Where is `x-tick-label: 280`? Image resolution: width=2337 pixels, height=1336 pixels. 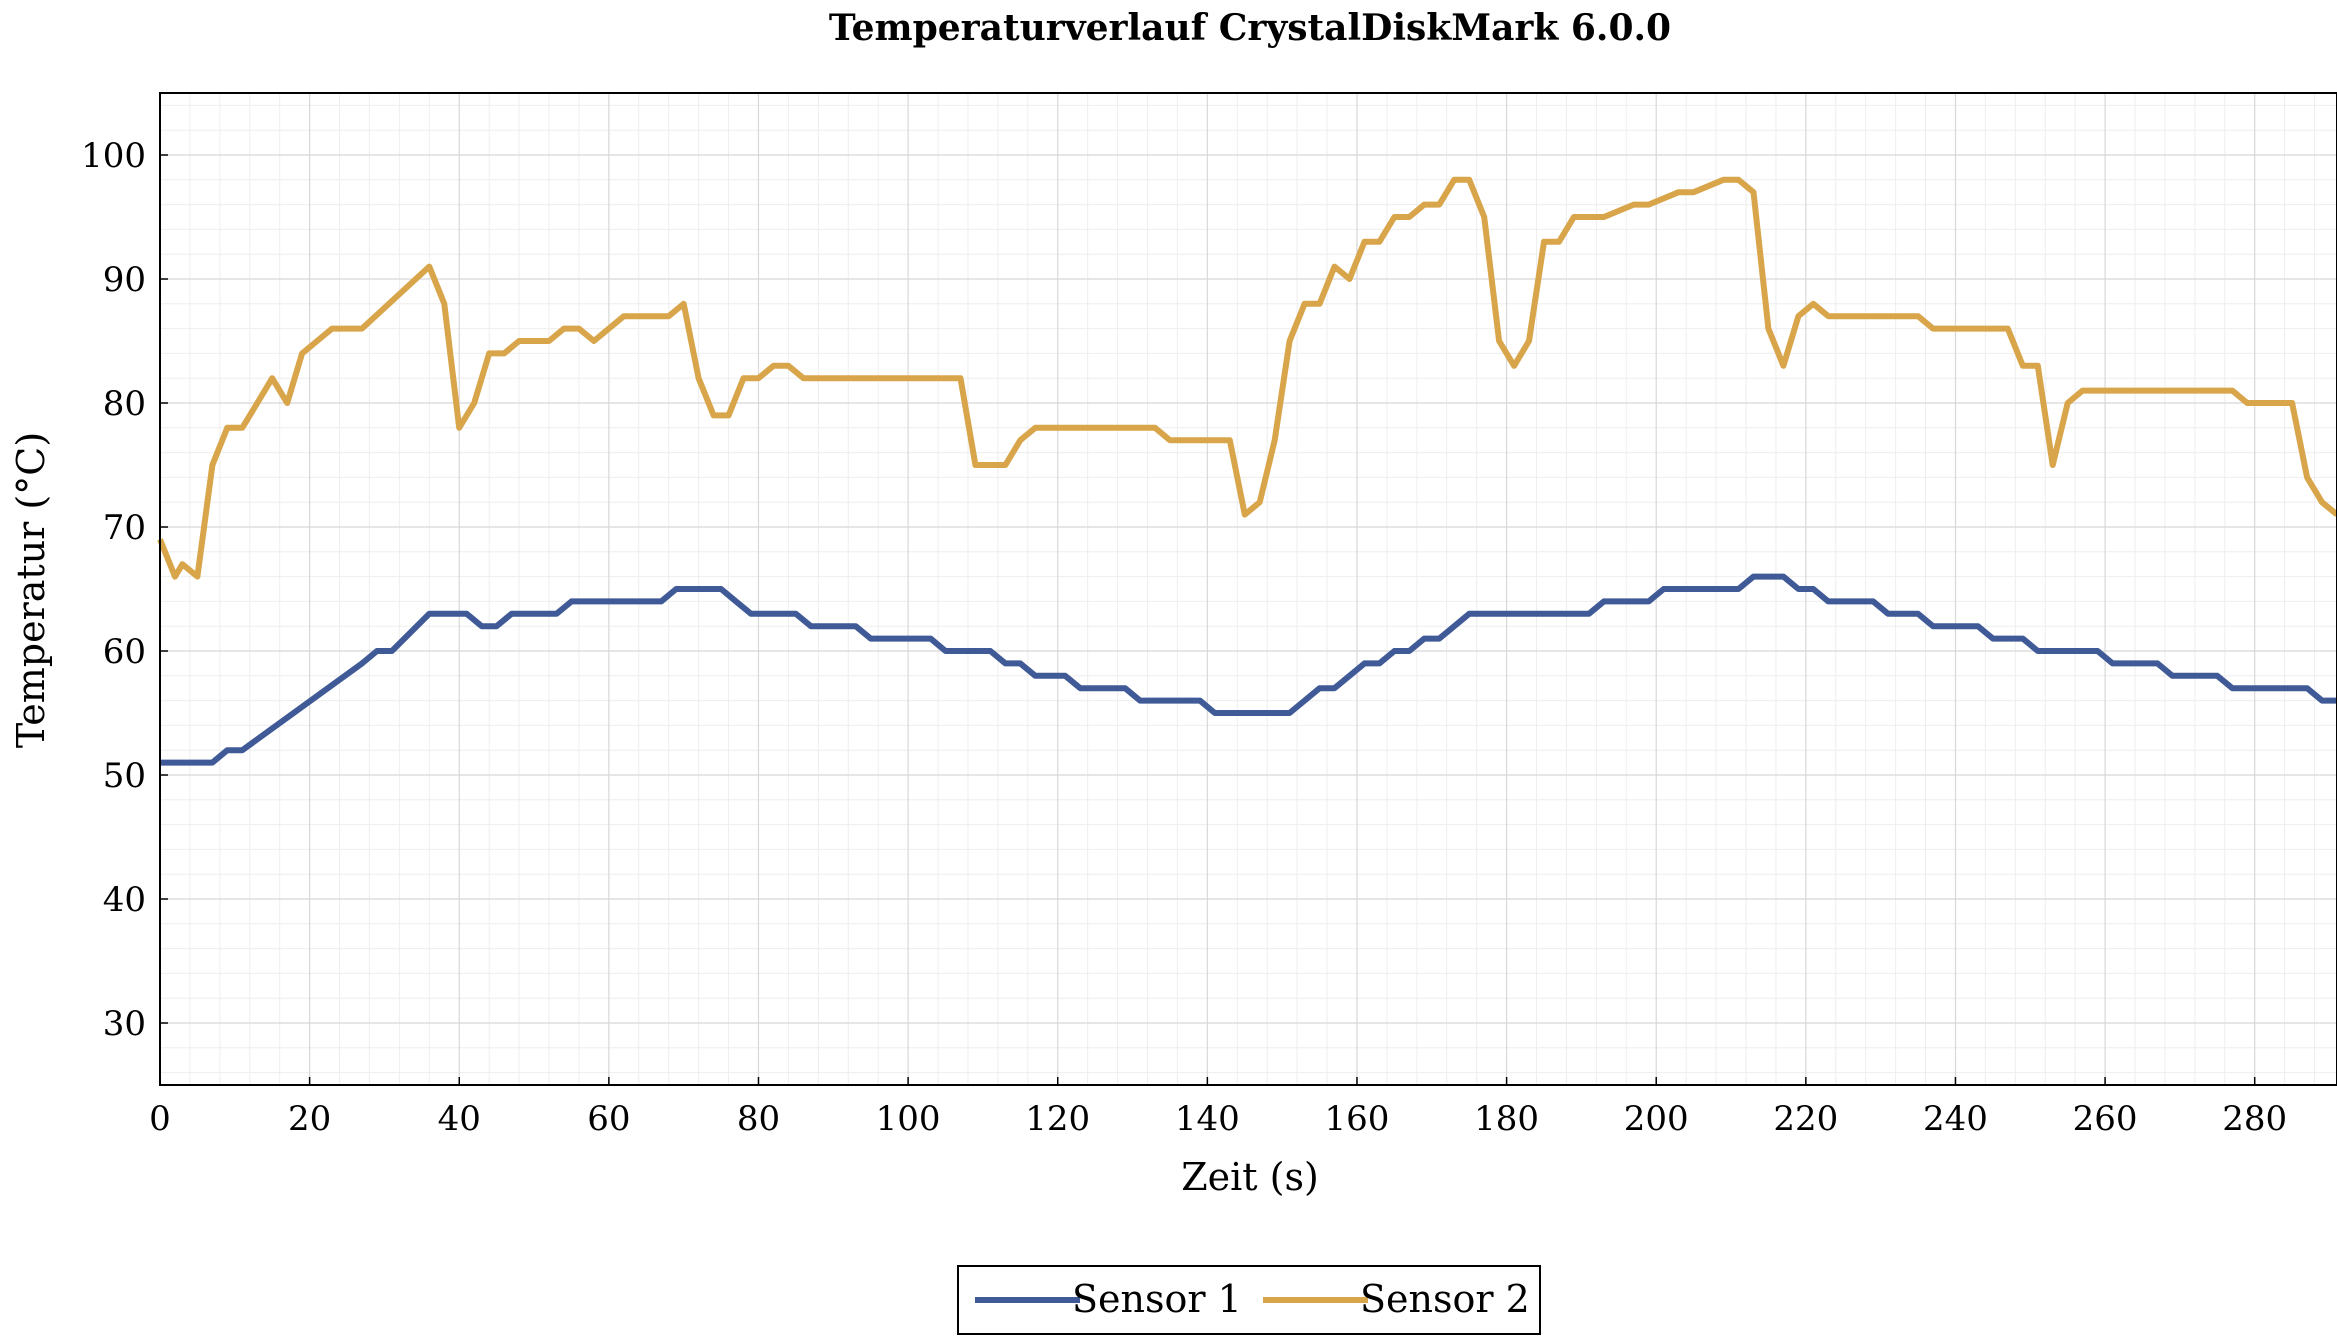
x-tick-label: 280 is located at coordinates (2254, 1119).